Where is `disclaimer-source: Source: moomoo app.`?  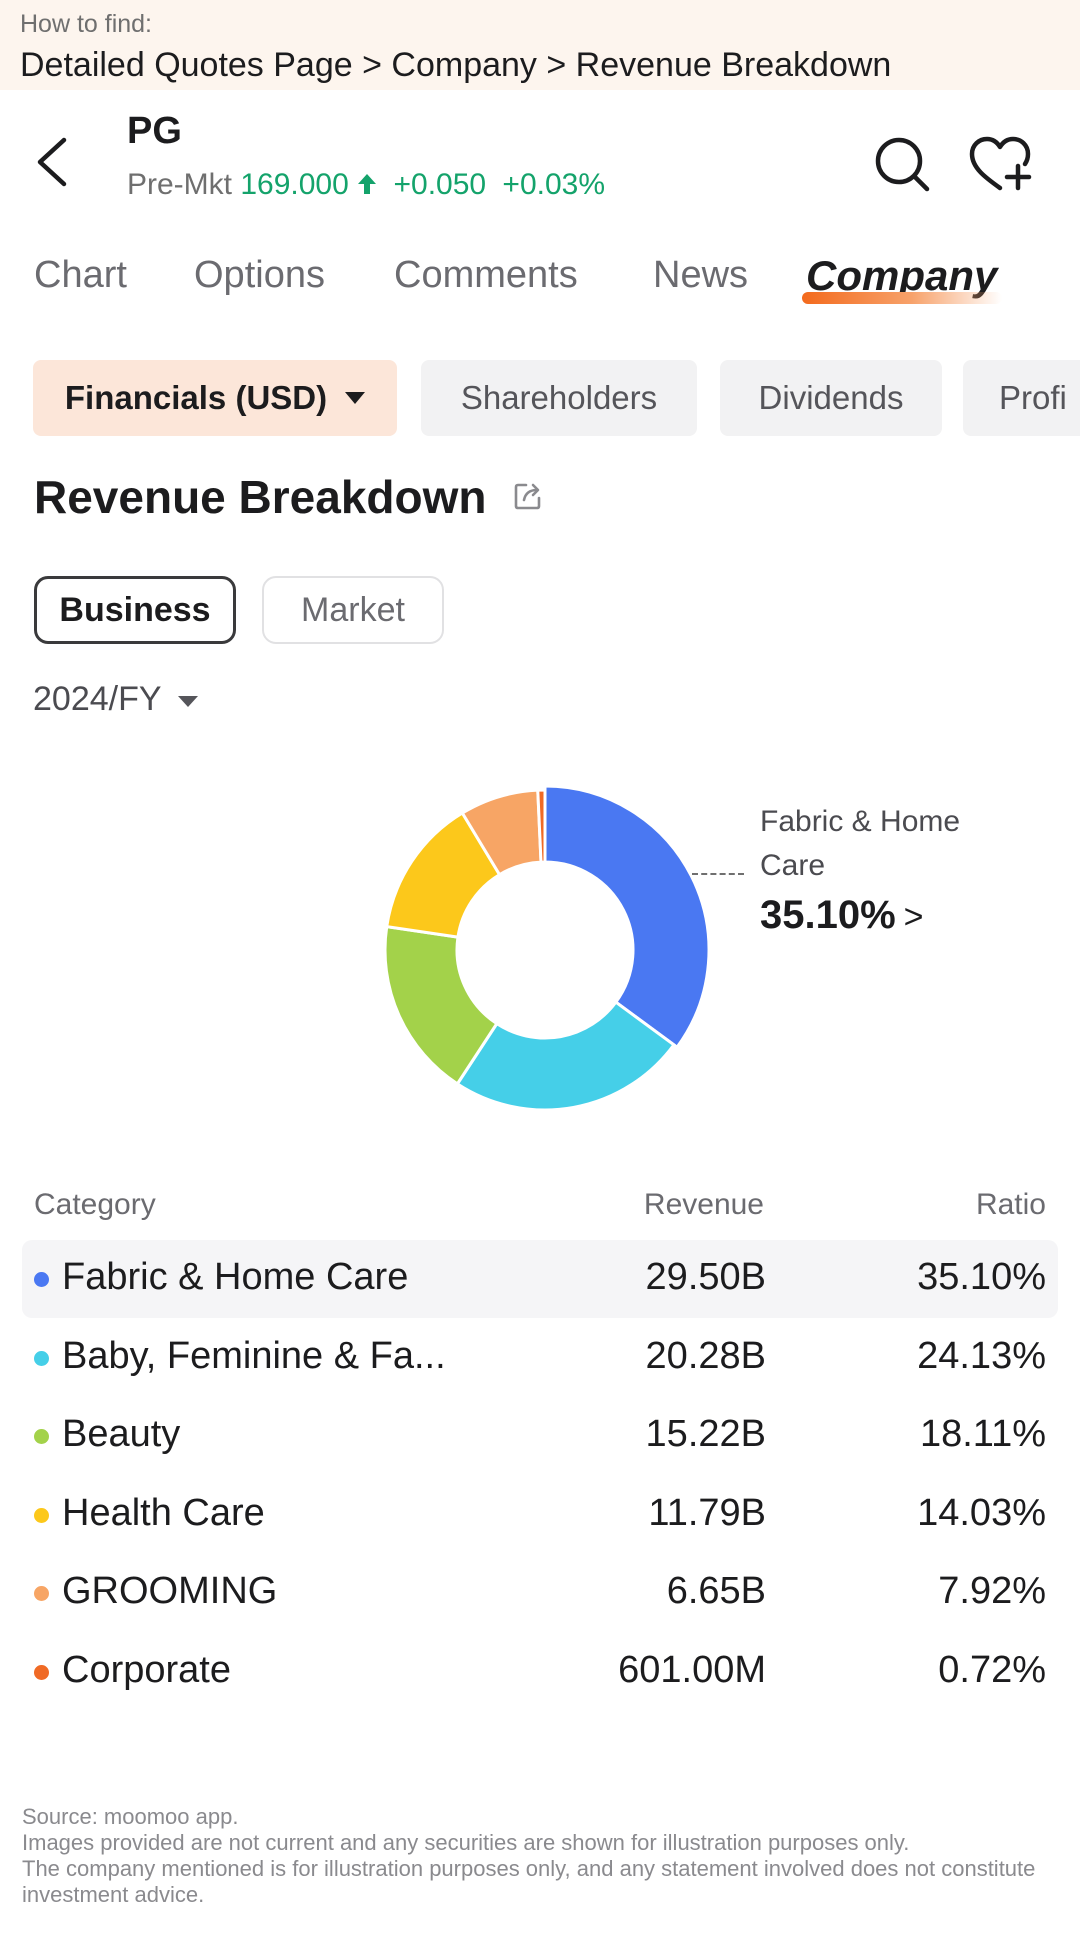 disclaimer-source: Source: moomoo app. is located at coordinates (130, 1816).